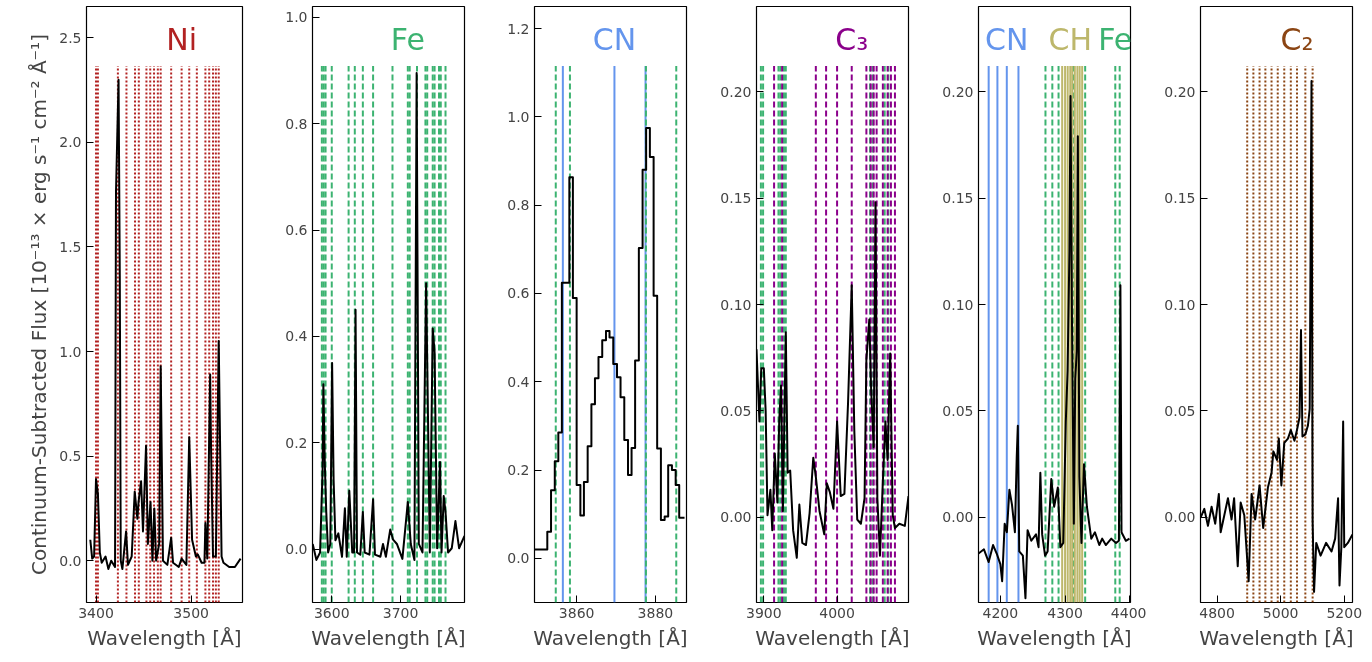 The width and height of the screenshot is (1372, 662). What do you see at coordinates (1344, 612) in the screenshot?
I see `x-tick-label: 5200` at bounding box center [1344, 612].